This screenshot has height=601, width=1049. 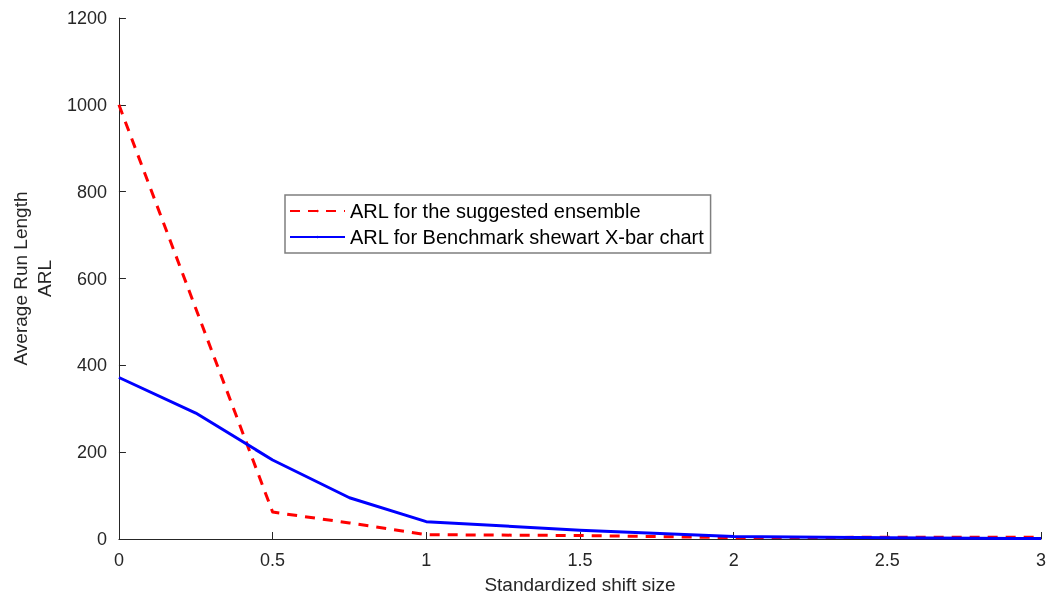 What do you see at coordinates (733, 560) in the screenshot?
I see `x-tick-label: 2` at bounding box center [733, 560].